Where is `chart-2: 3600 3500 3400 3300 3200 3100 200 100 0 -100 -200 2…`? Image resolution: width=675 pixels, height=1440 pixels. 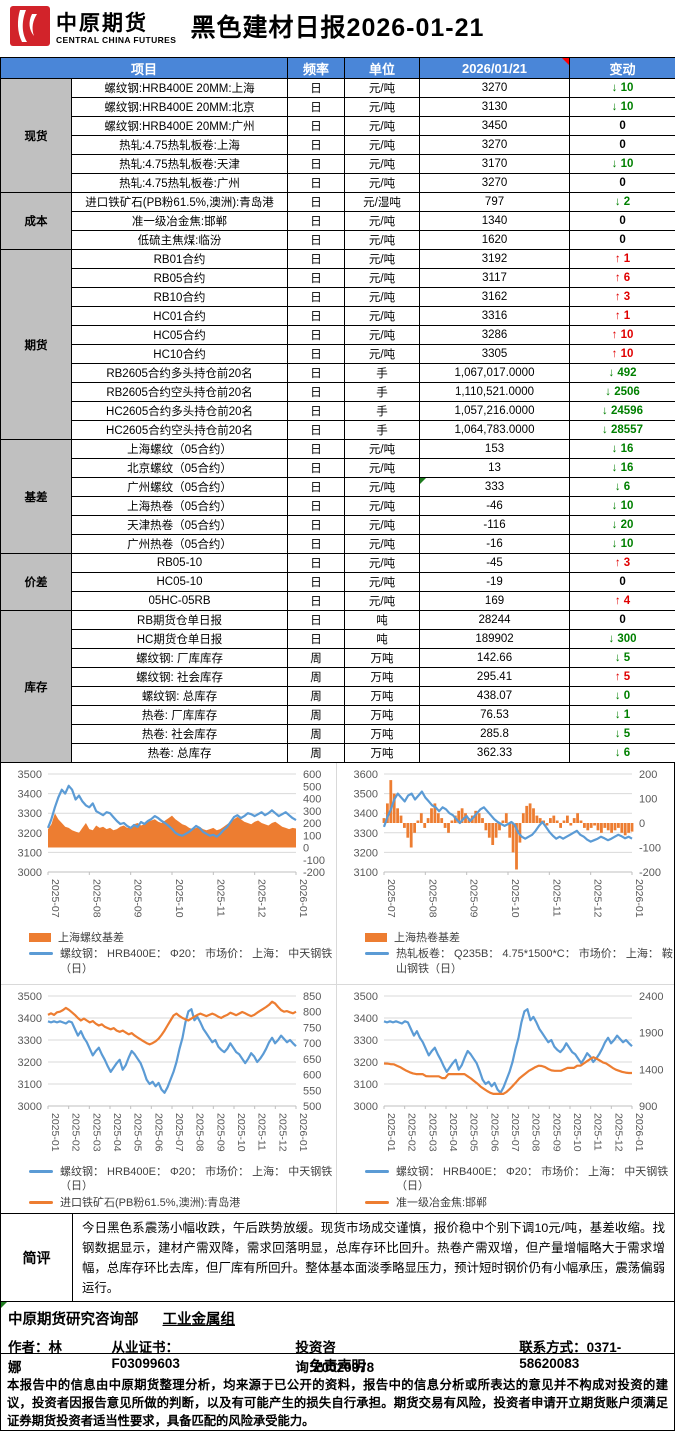
chart-2: 3600 3500 3400 3300 3200 3100 200 100 0 -100 -200 2… is located at coordinates (505, 874).